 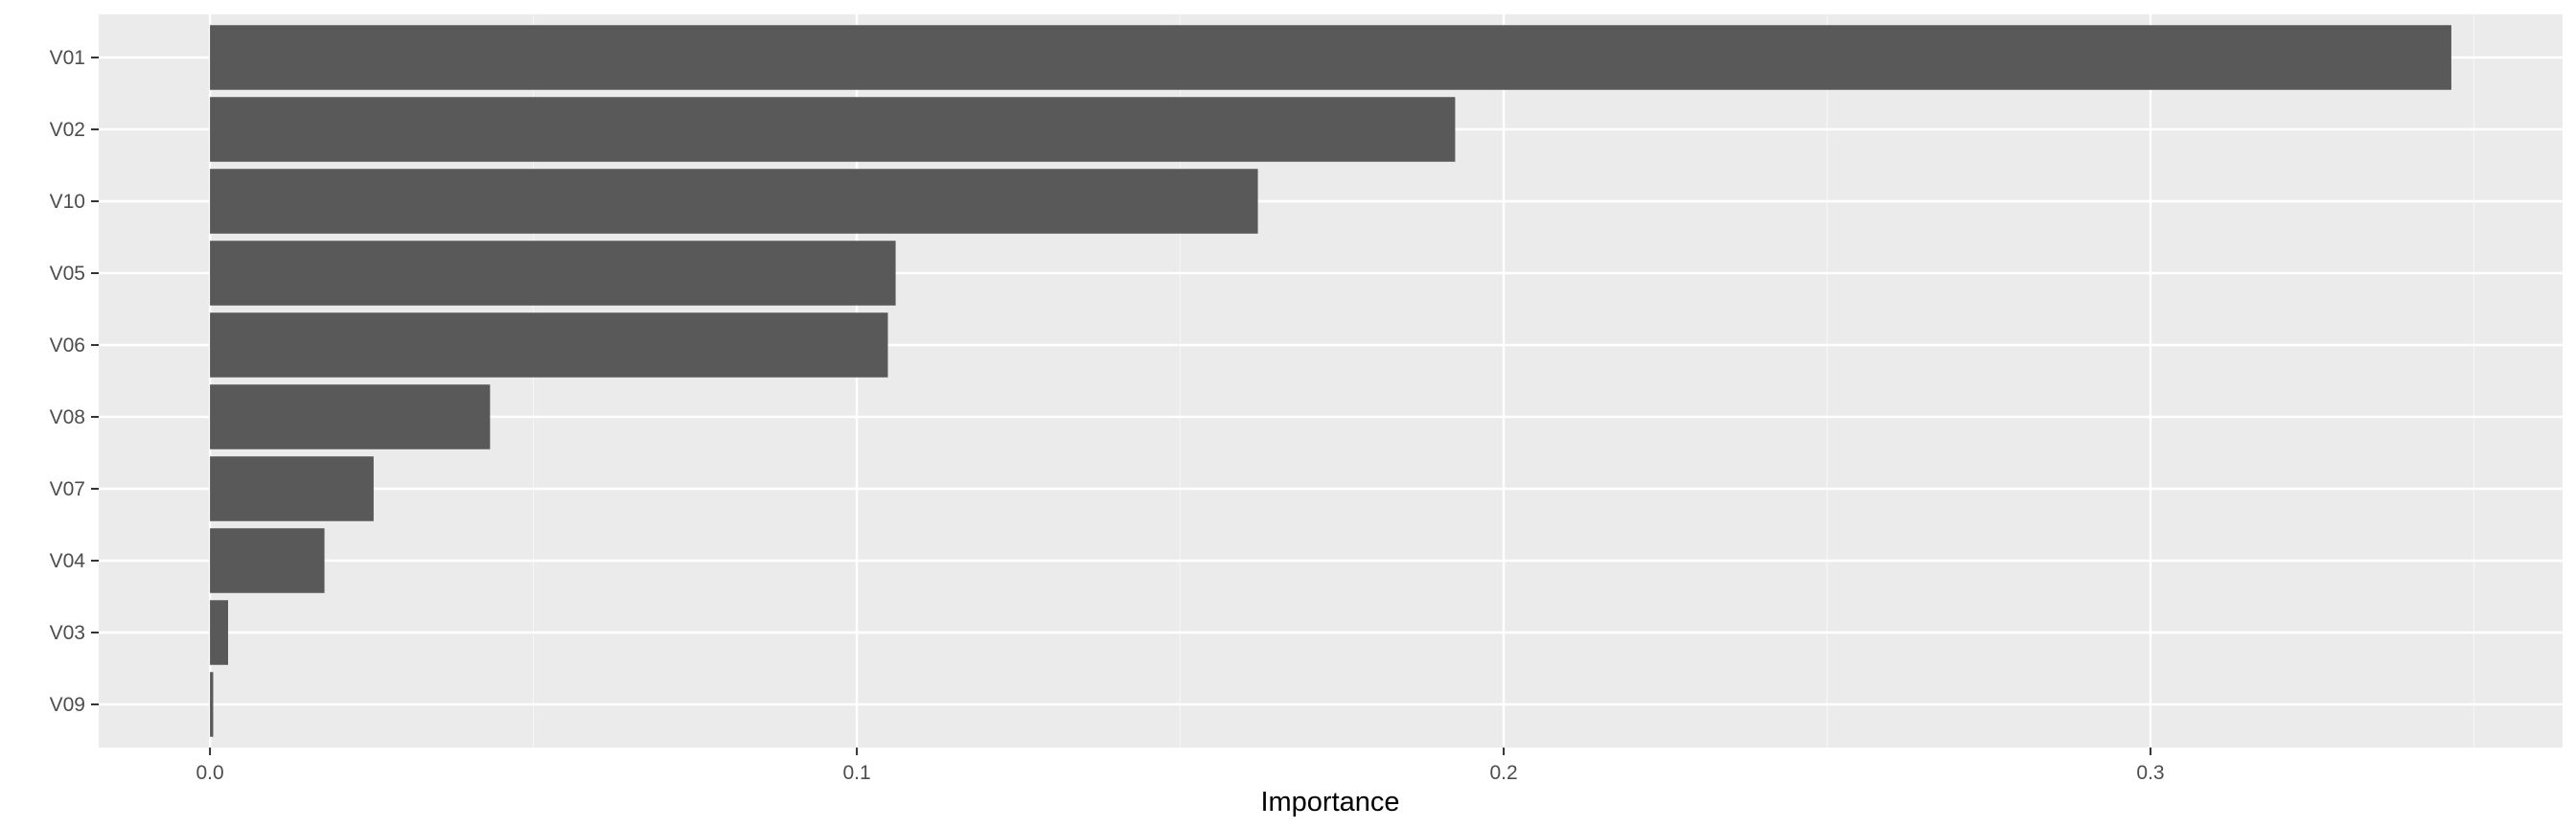 I want to click on y-tick-label: V01, so click(x=67, y=58).